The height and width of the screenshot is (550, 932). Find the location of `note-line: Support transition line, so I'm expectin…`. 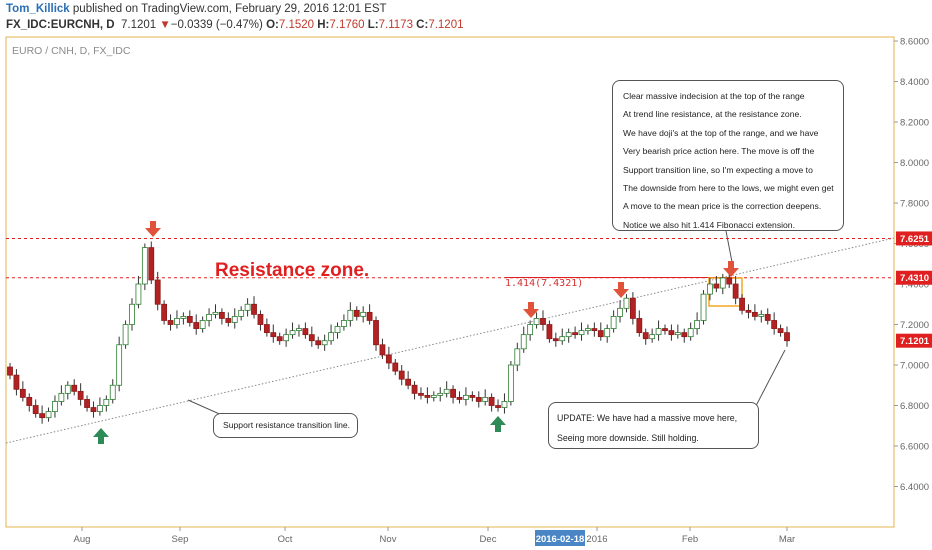

note-line: Support transition line, so I'm expectin… is located at coordinates (718, 169).